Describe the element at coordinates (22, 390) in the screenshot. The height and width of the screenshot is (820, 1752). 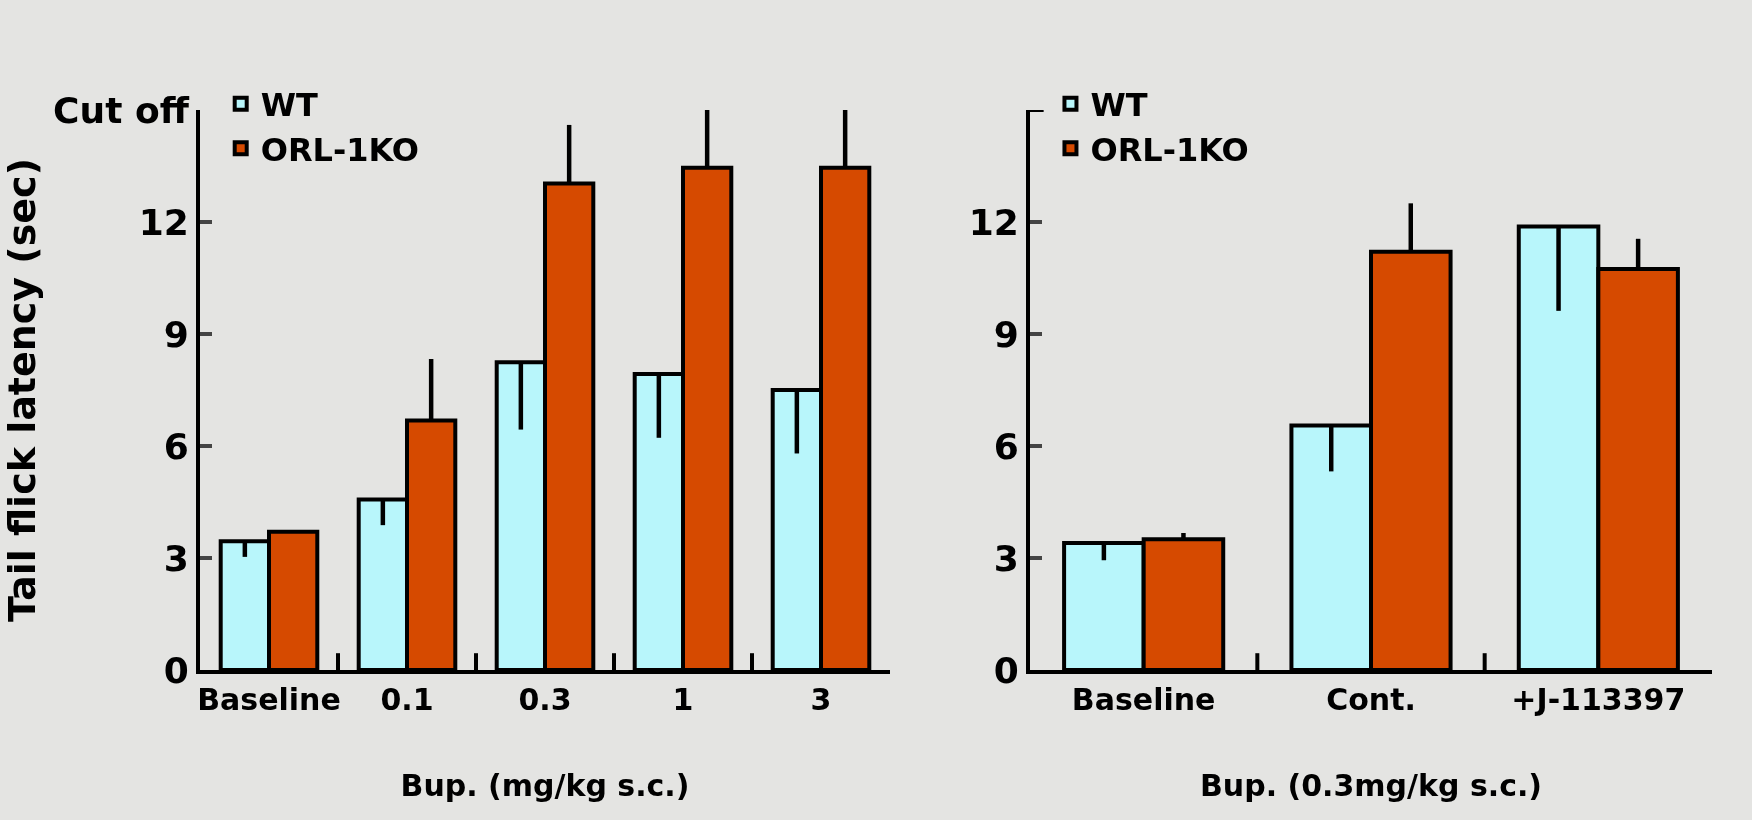
I see `y-axis-title: Tail flick latency (sec)` at that location.